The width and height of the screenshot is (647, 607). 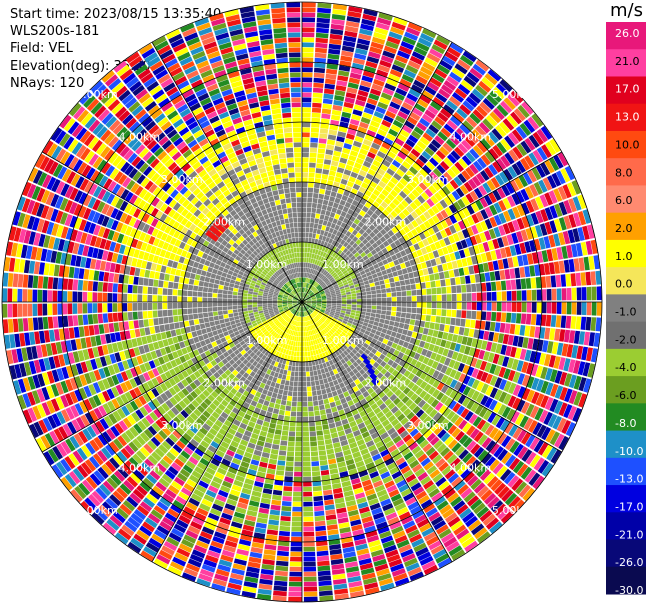 What do you see at coordinates (629, 506) in the screenshot?
I see `colorbar-tick-label: -17.0` at bounding box center [629, 506].